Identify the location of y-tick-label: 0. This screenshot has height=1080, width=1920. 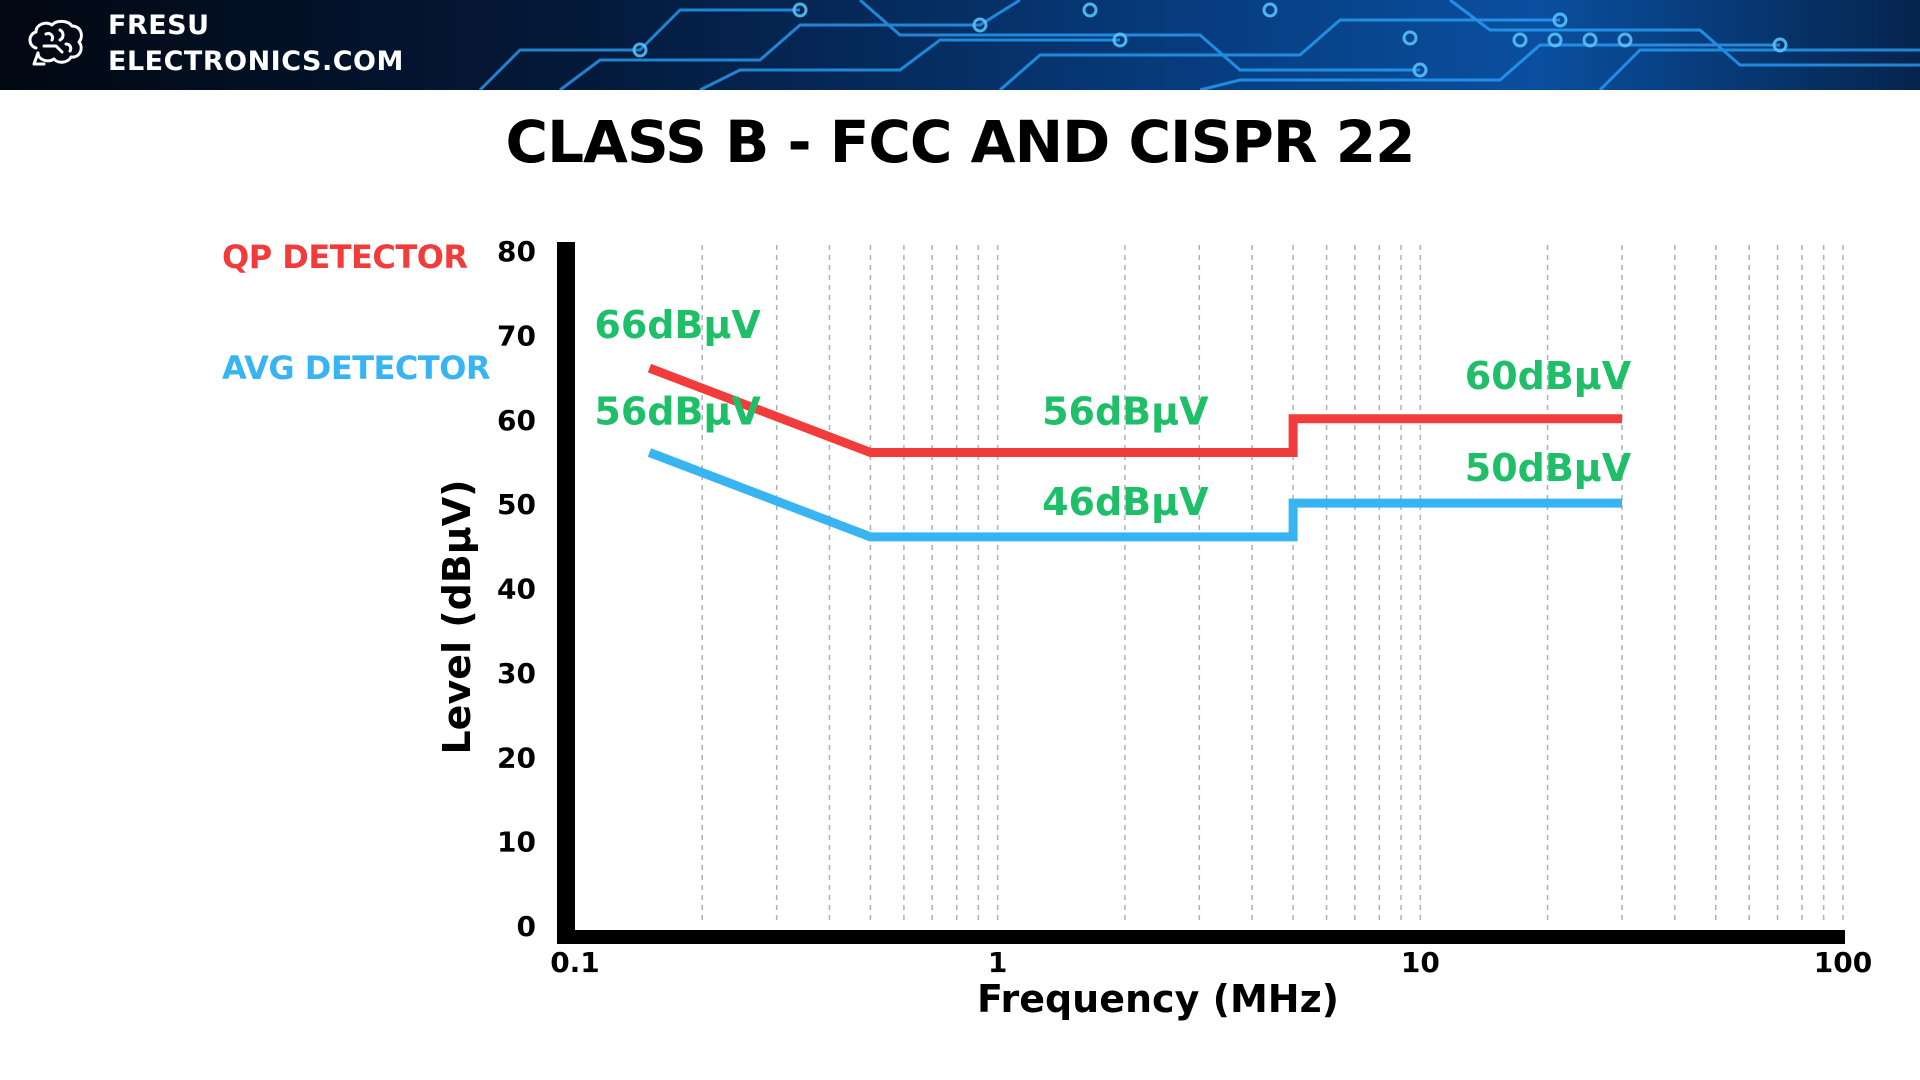
(526, 926).